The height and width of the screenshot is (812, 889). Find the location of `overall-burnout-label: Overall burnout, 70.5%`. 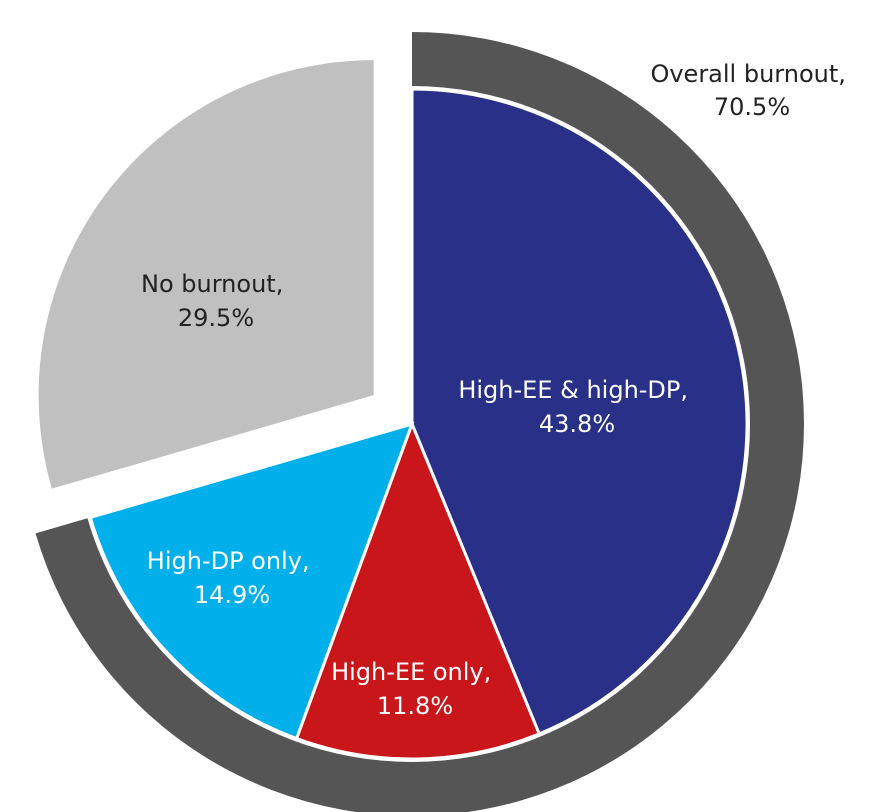

overall-burnout-label: Overall burnout, 70.5% is located at coordinates (751, 90).